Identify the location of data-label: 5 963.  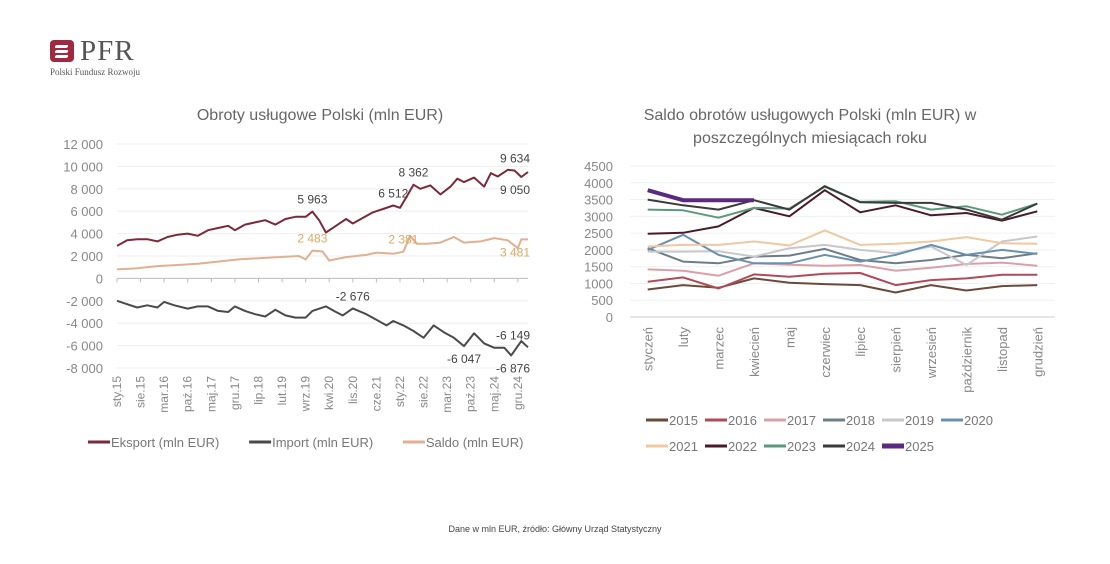
(312, 200).